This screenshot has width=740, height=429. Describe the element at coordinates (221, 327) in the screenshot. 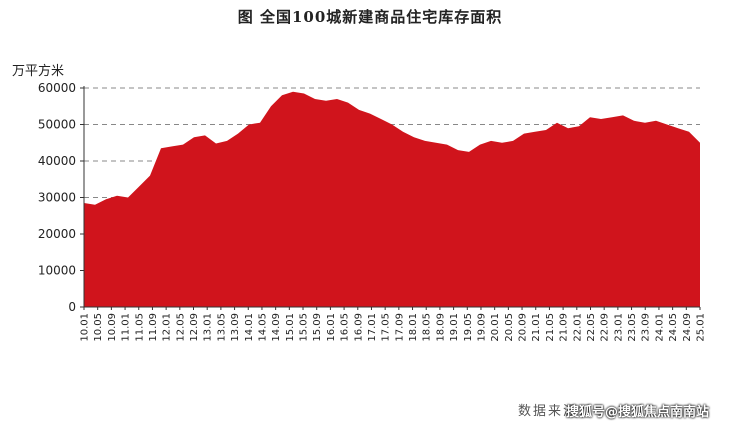

I see `x-tick-label: 13.05` at that location.